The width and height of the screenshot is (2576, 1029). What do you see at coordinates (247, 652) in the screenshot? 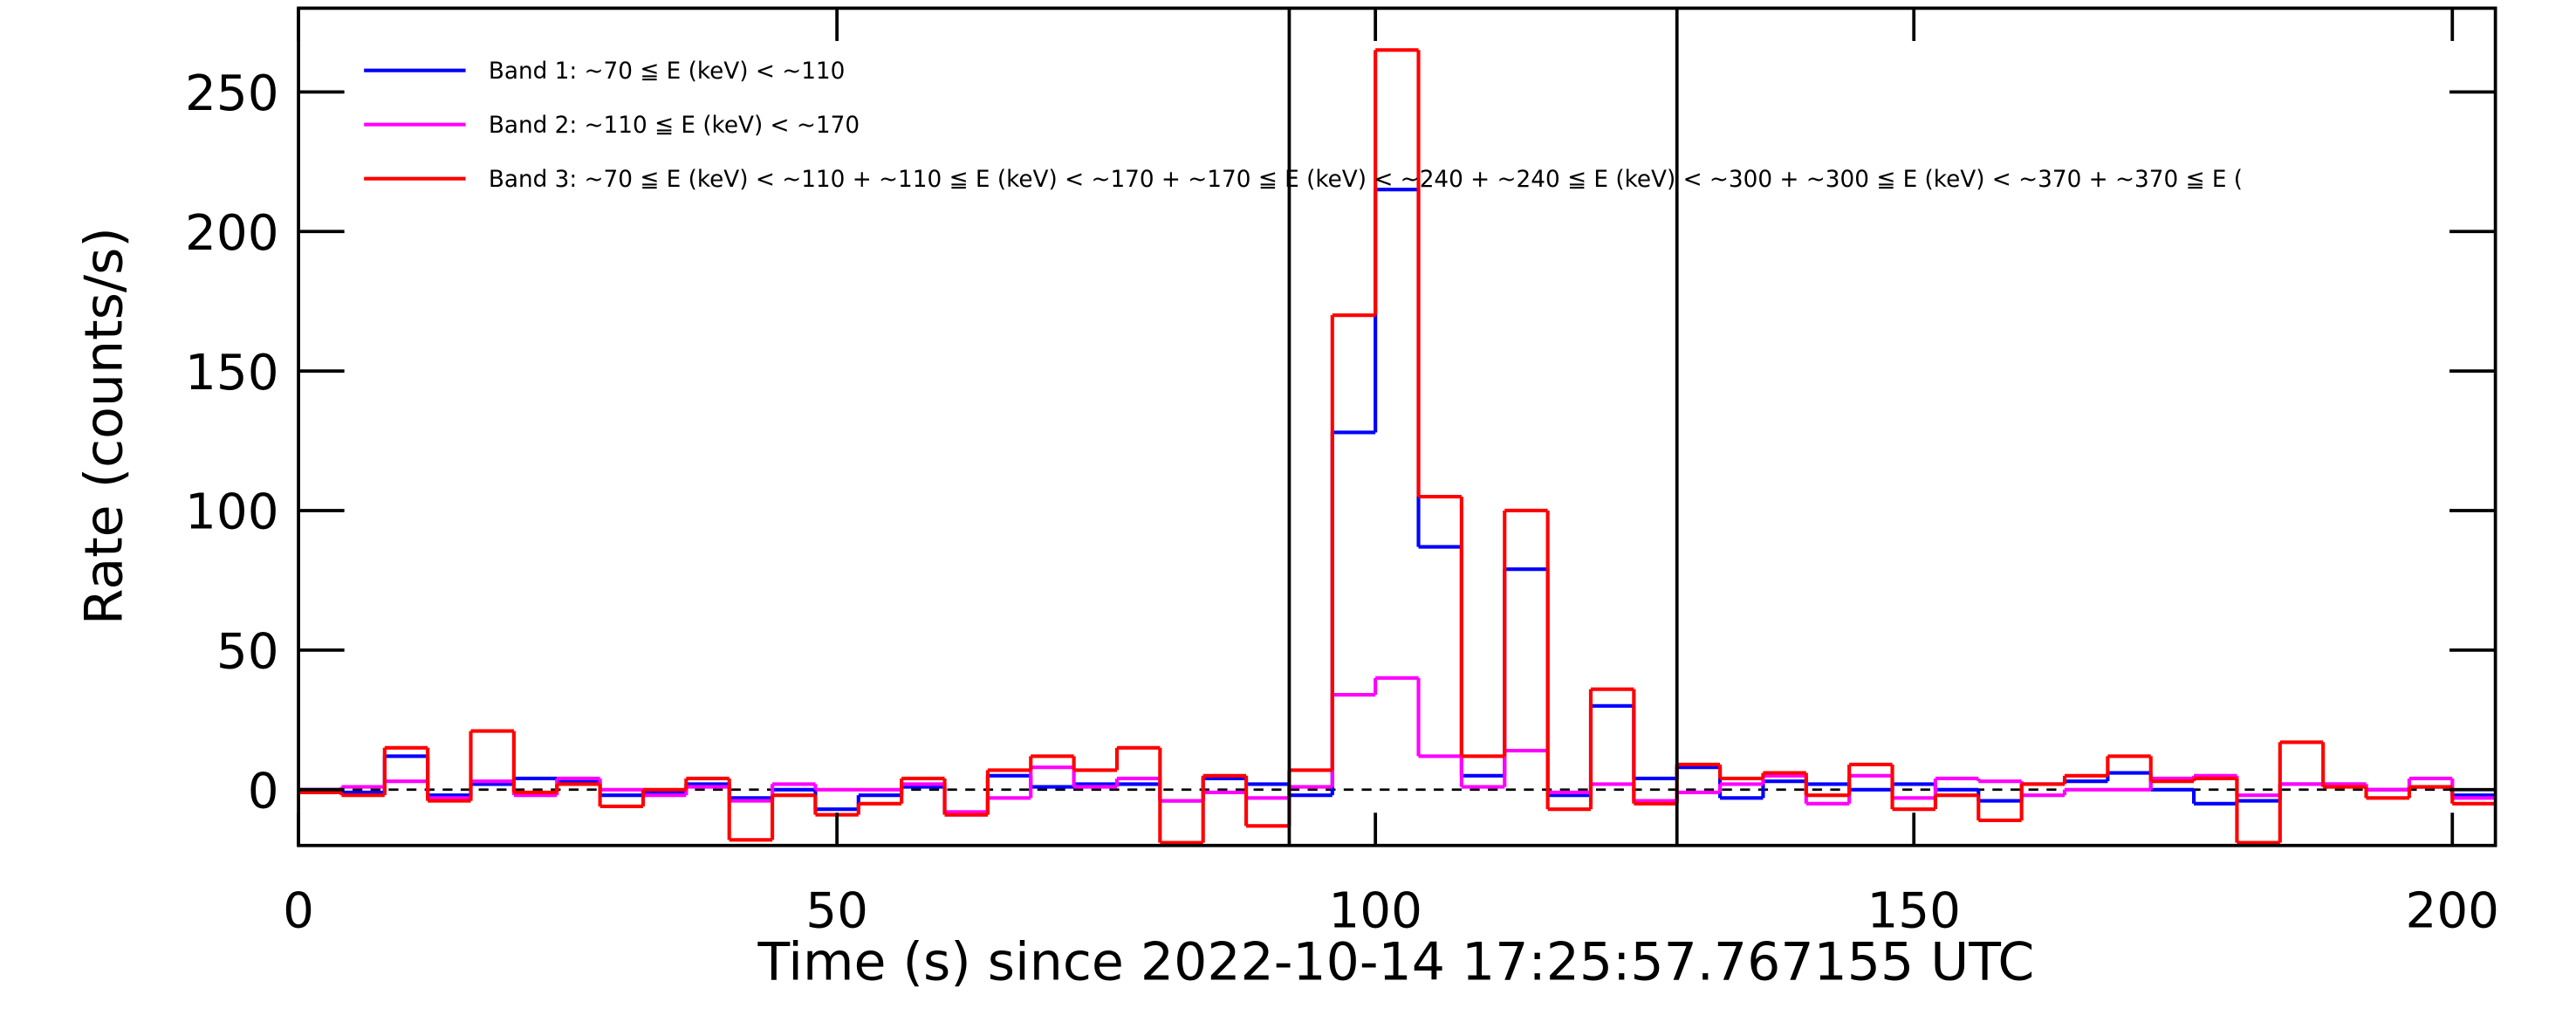
I see `y-tick-label: 50` at bounding box center [247, 652].